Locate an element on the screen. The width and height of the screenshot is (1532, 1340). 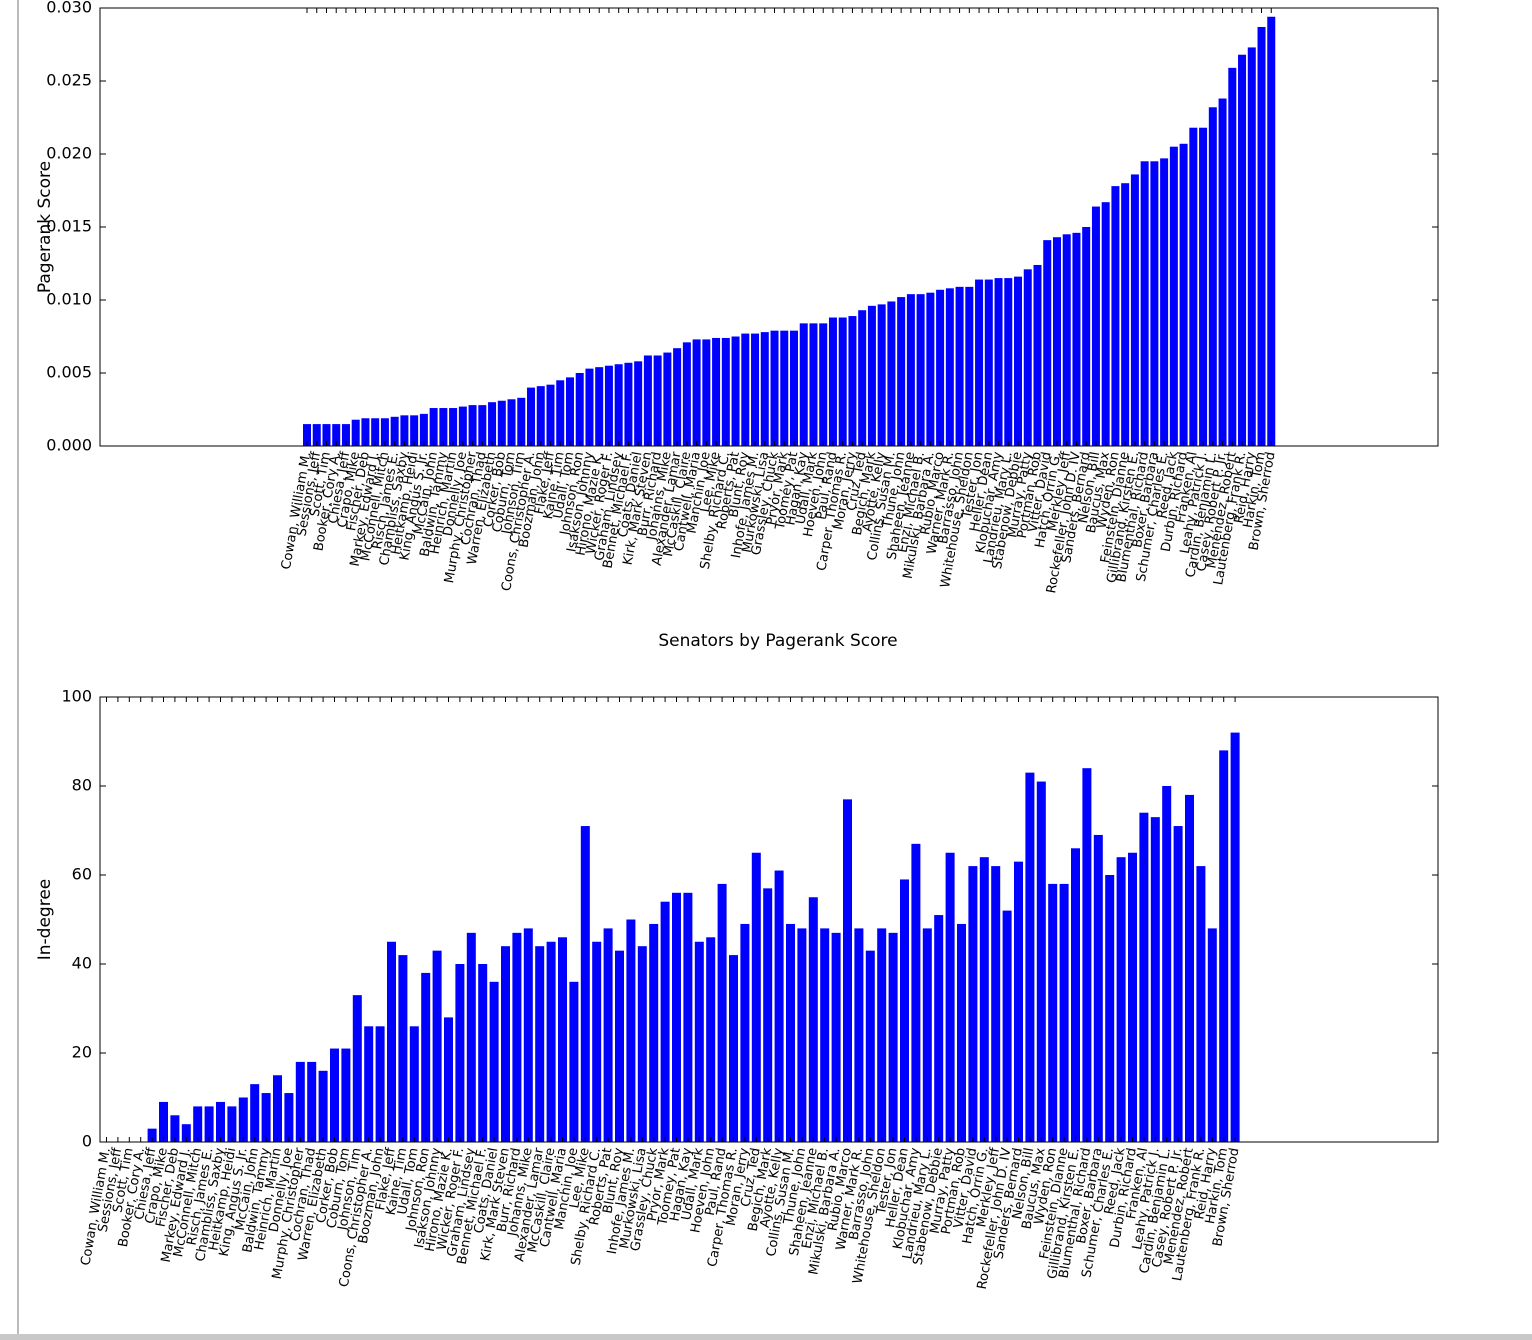
y-tick-label: 0.010 is located at coordinates (69, 299).